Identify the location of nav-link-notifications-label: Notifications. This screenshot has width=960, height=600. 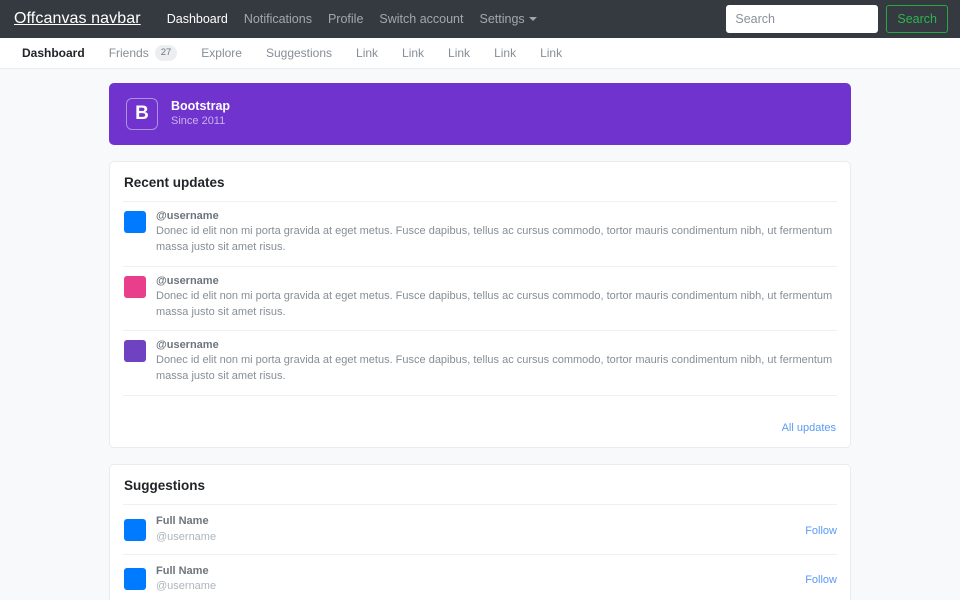
(277, 19).